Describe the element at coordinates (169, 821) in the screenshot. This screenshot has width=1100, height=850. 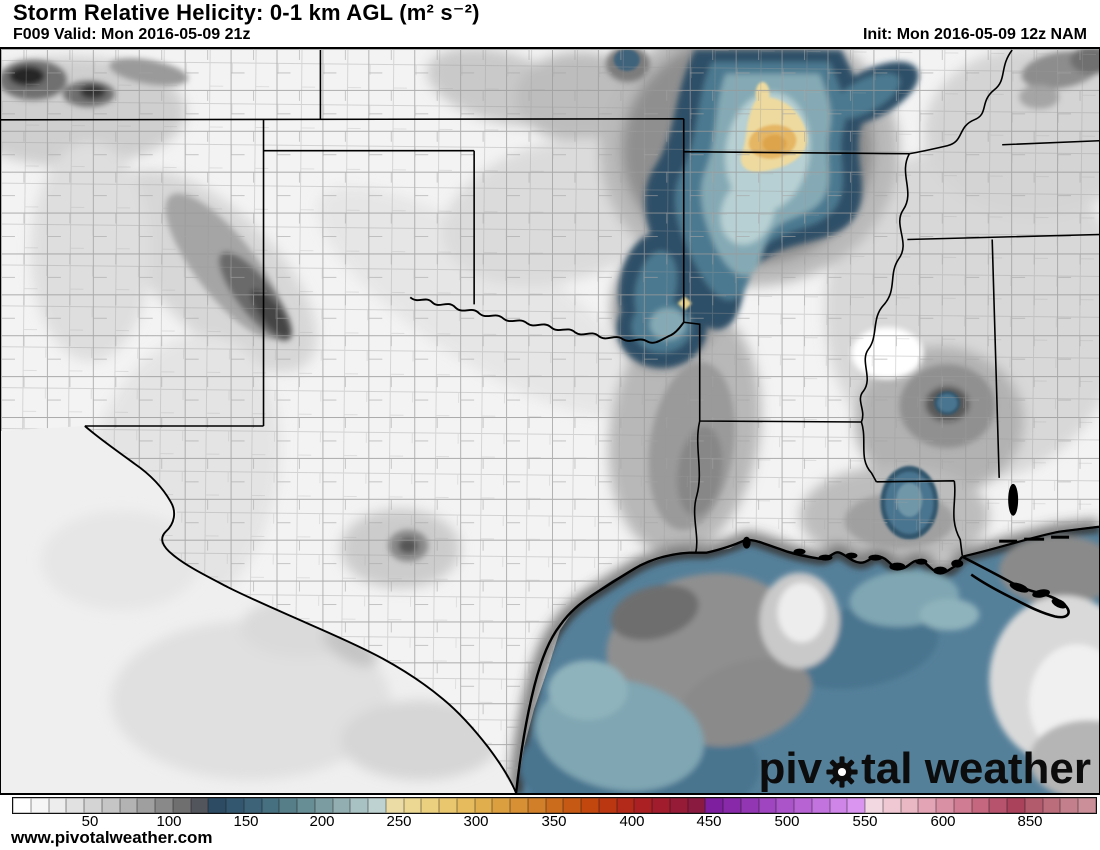
I see `colorbar-tick-label: 100` at that location.